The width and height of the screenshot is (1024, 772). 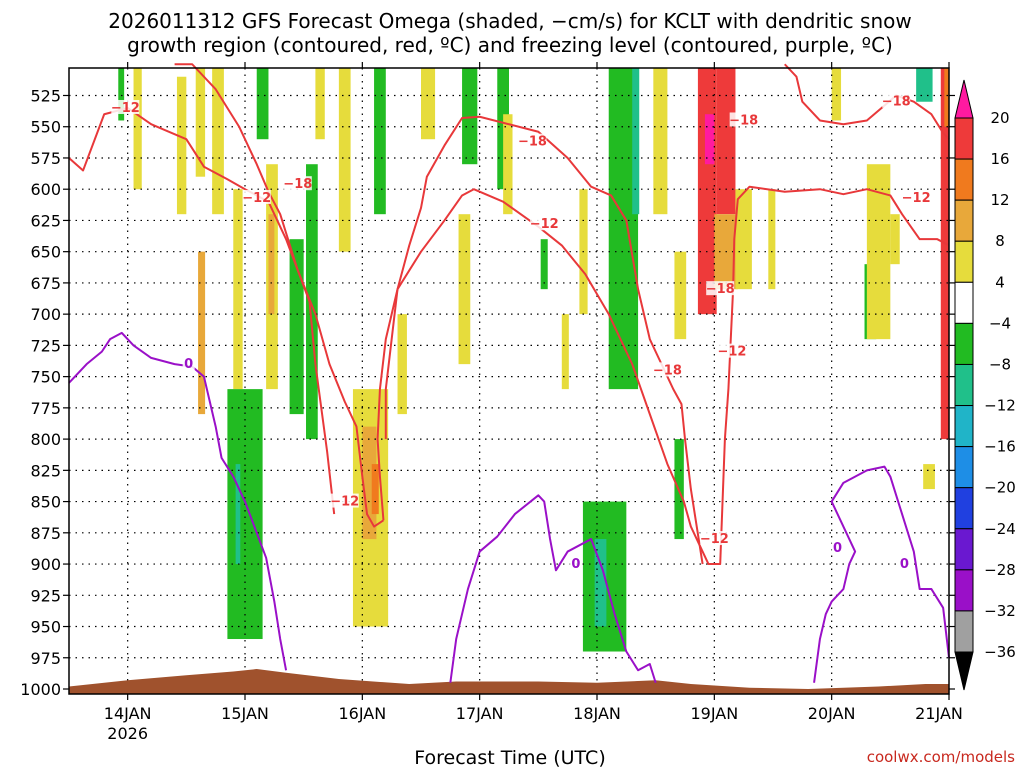 What do you see at coordinates (1000, 241) in the screenshot?
I see `colorbar-label-3: 8` at bounding box center [1000, 241].